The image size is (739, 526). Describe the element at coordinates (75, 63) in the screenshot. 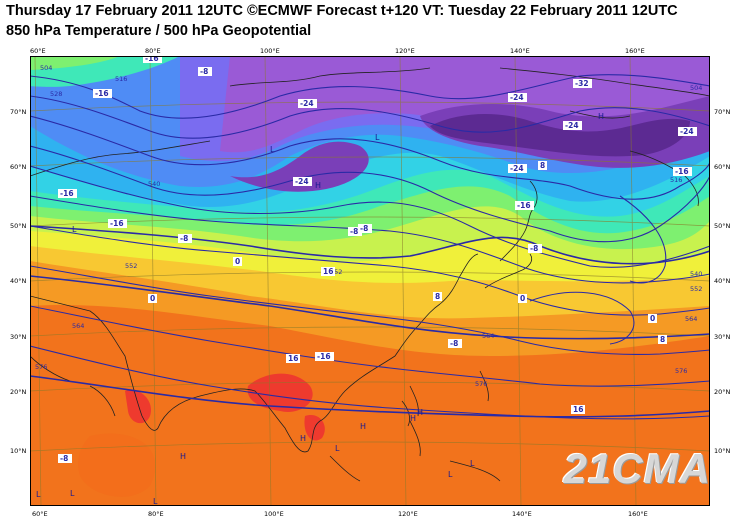

I see `band-arctic-warmer` at that location.